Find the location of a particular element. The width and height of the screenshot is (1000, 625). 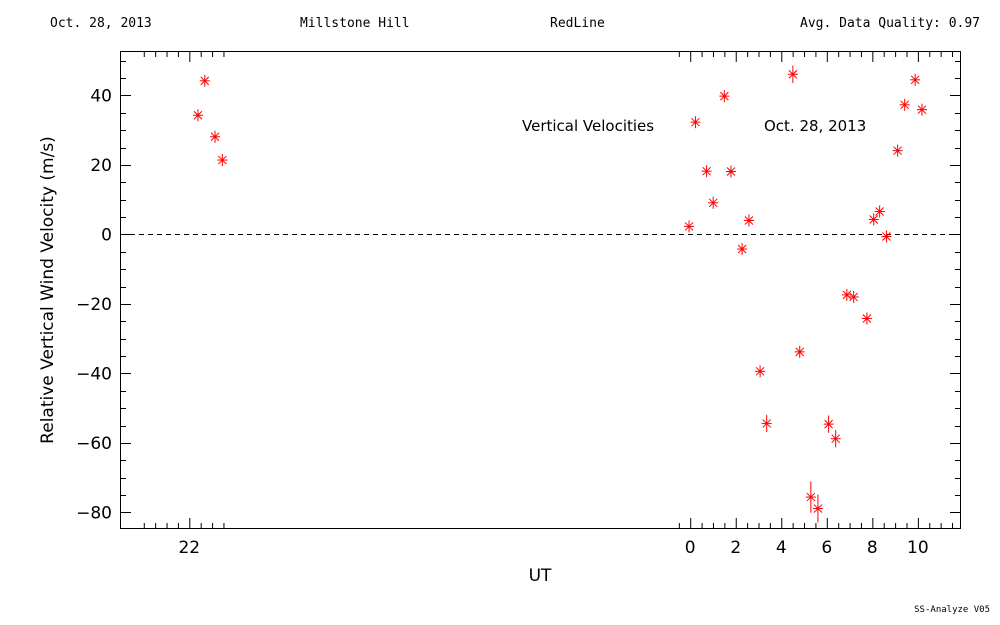

x-tick-label: 8 is located at coordinates (872, 548).